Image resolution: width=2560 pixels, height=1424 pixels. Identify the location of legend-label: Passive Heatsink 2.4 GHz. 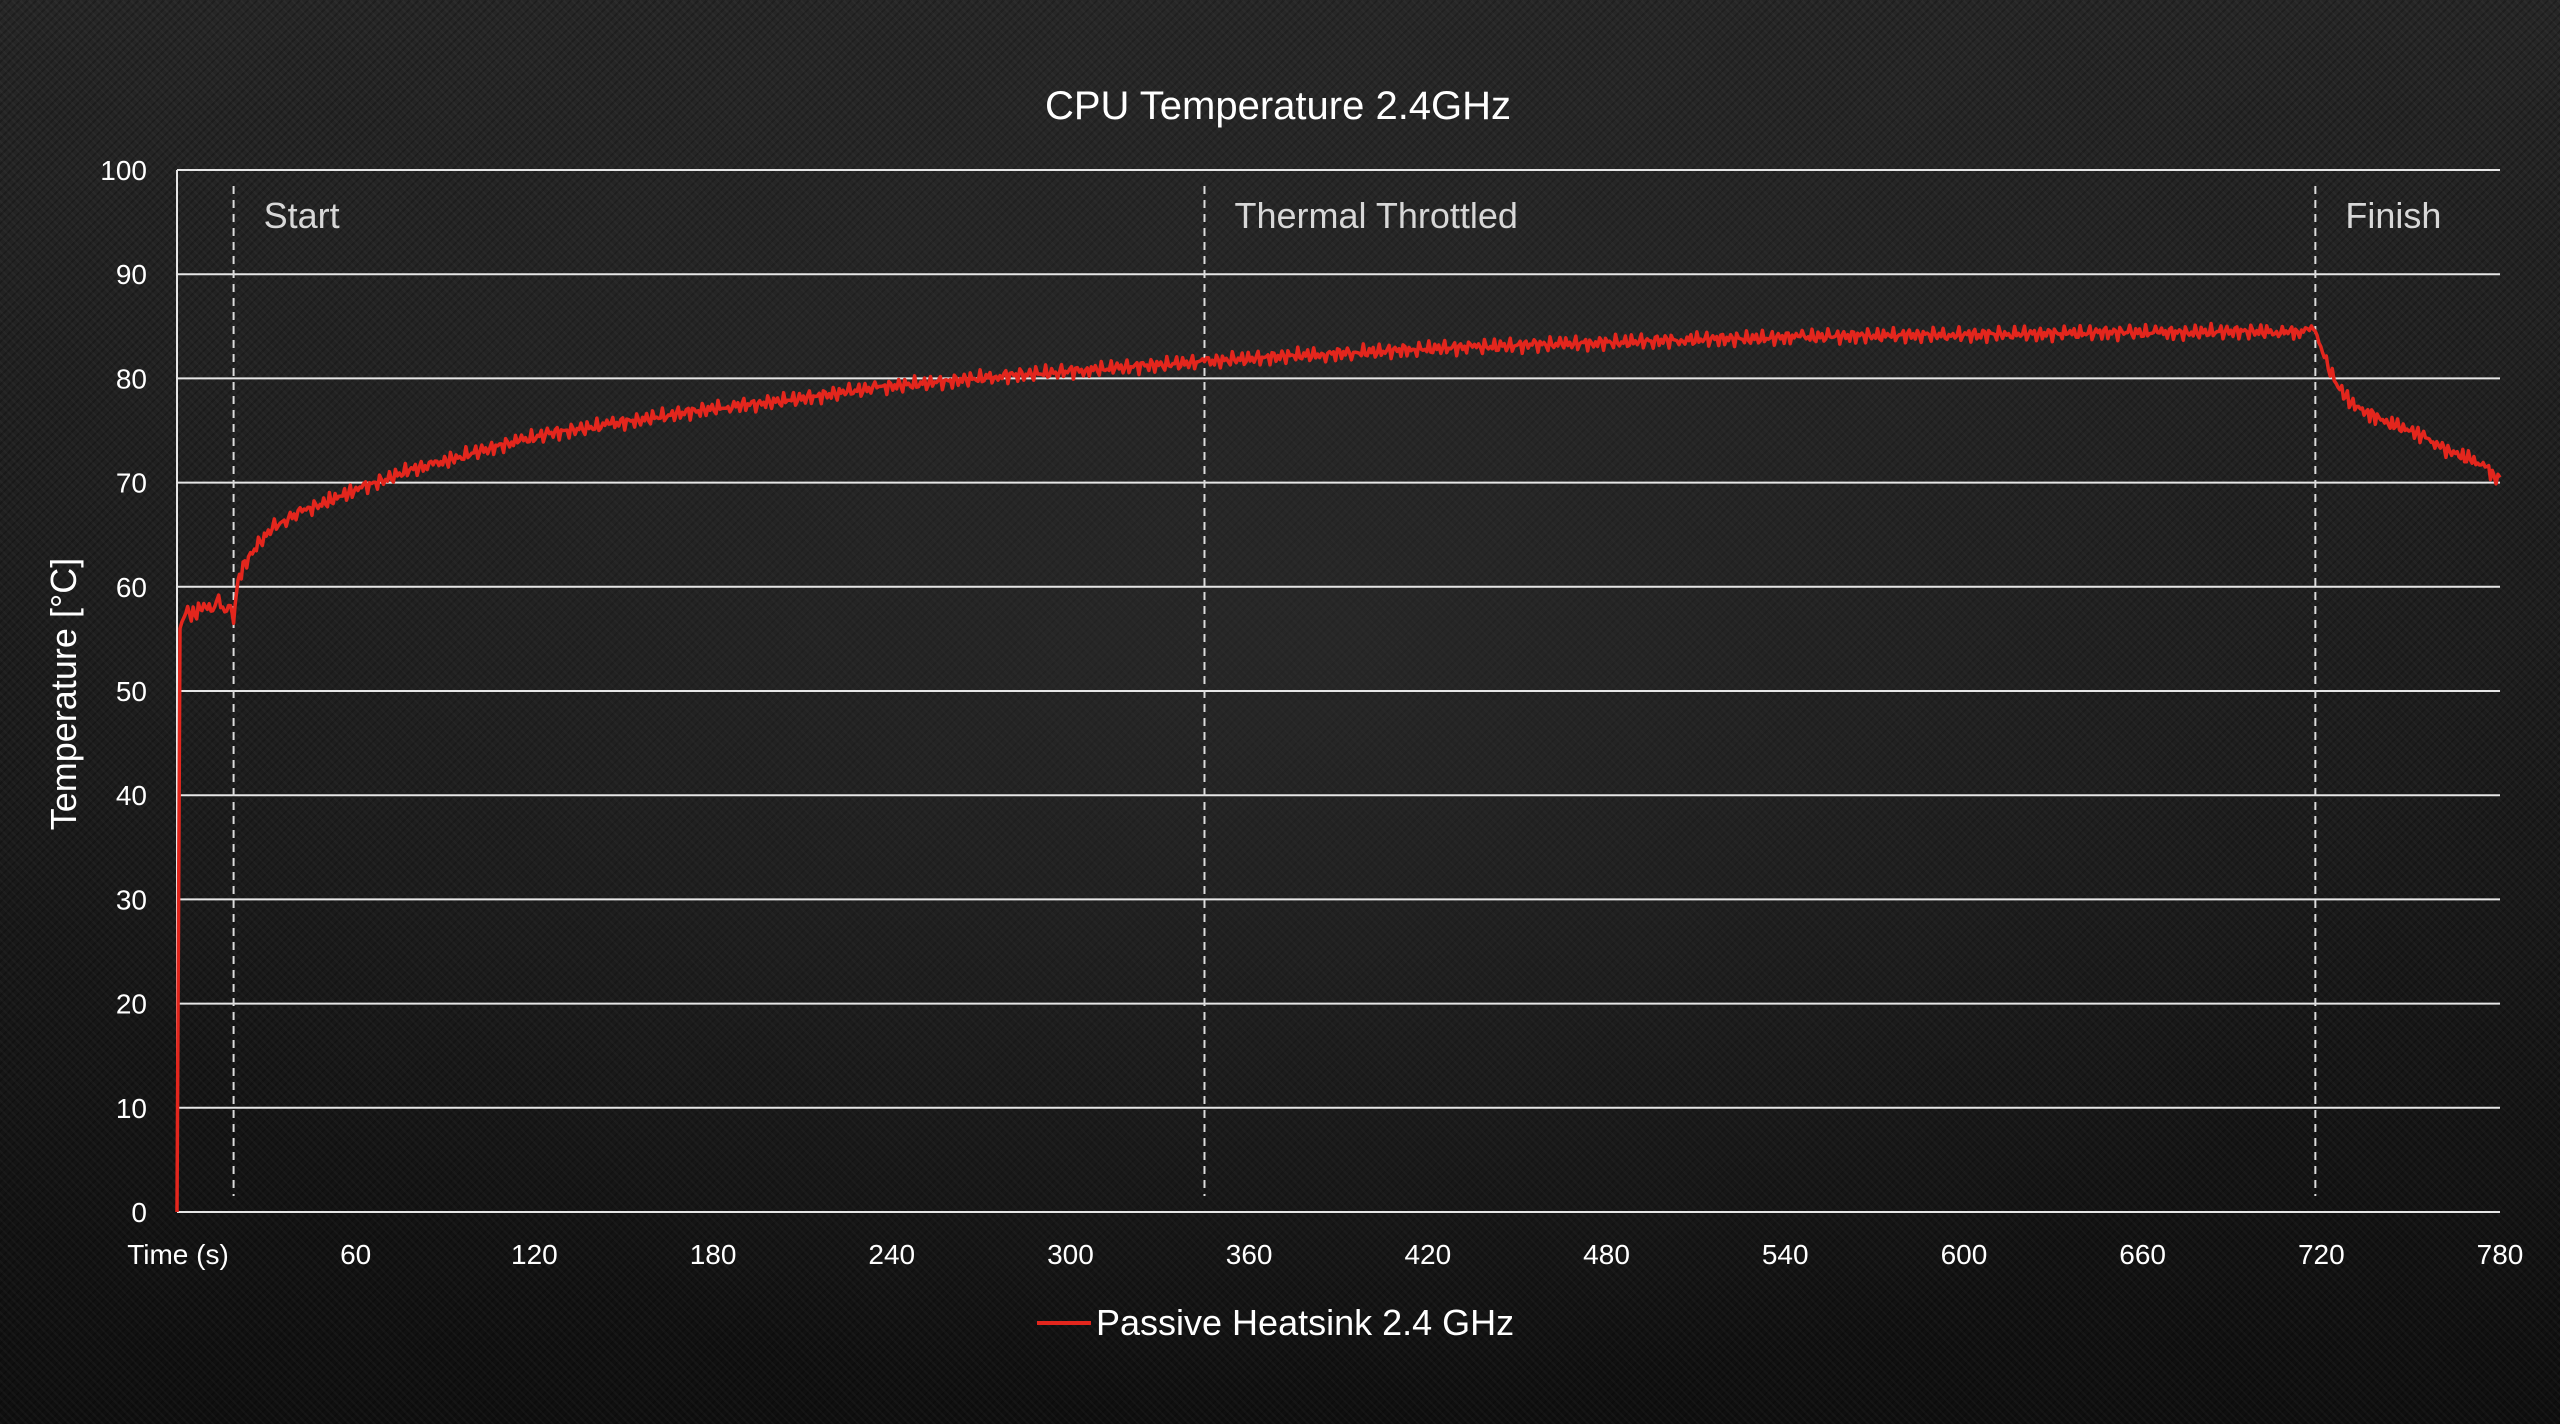
(1305, 1322).